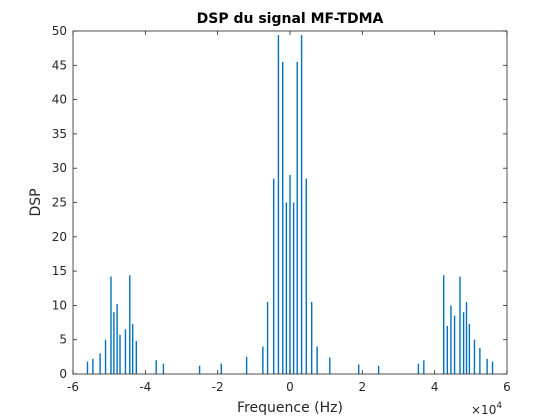 This screenshot has height=420, width=560. Describe the element at coordinates (59, 31) in the screenshot. I see `y-tick-label: 50` at that location.